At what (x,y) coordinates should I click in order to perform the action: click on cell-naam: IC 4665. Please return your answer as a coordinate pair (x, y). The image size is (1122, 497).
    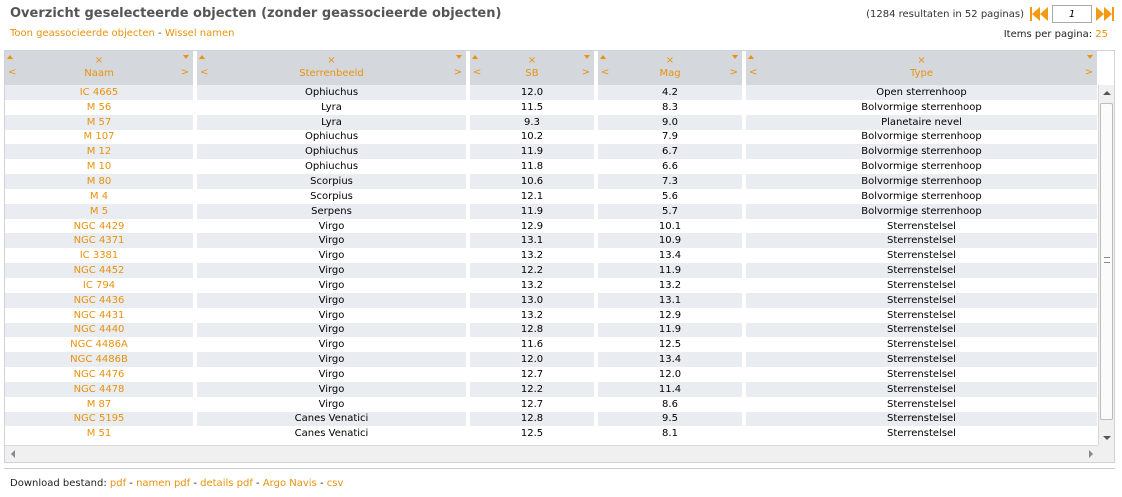
    Looking at the image, I should click on (101, 92).